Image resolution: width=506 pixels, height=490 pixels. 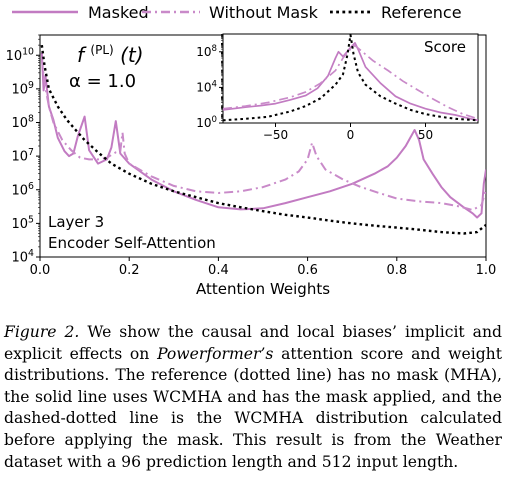 I want to click on x-tick-label: 50, so click(x=425, y=135).